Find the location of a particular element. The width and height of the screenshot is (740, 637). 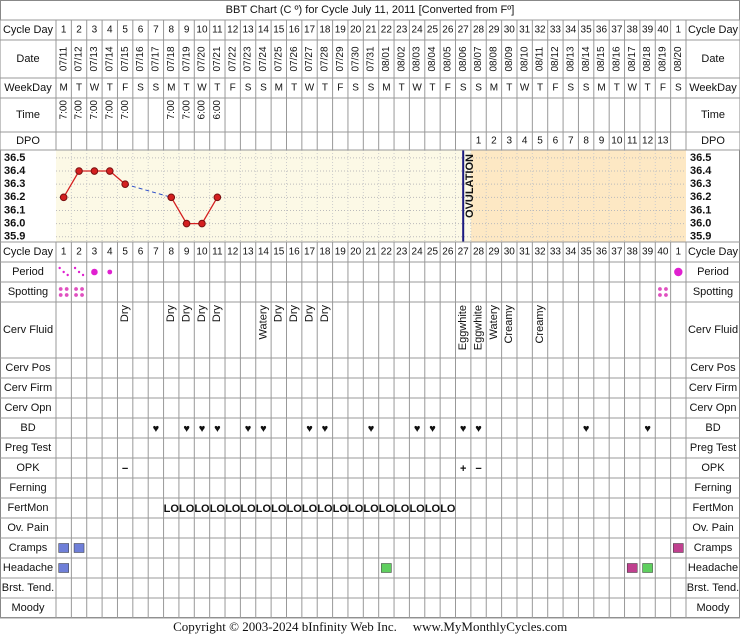

cycle-day-cell: 7 is located at coordinates (156, 252).